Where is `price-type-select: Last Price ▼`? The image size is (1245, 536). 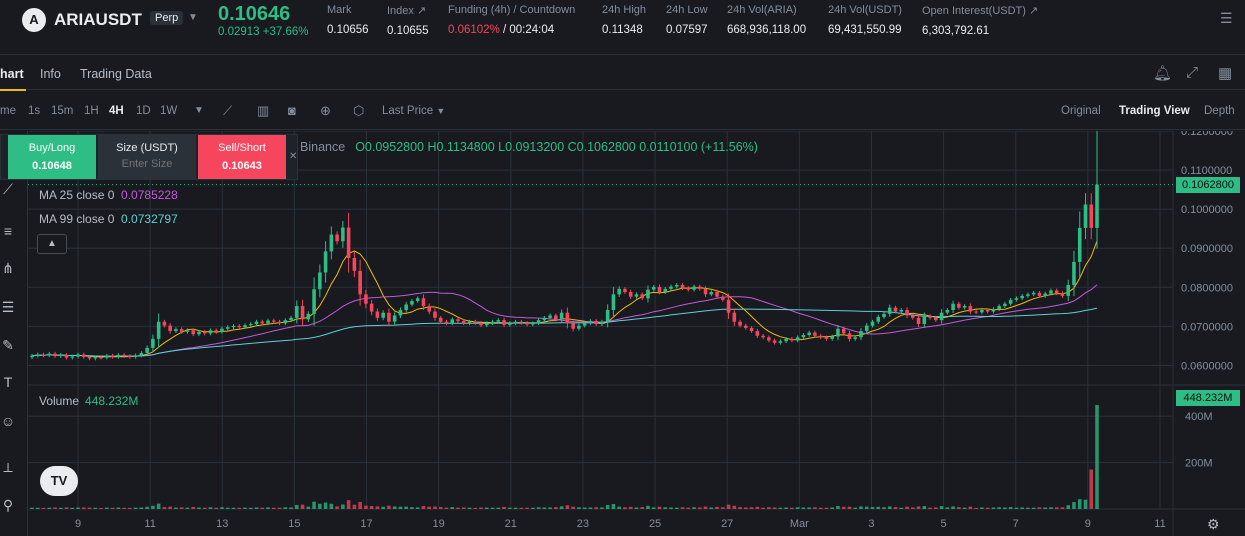
price-type-select: Last Price ▼ is located at coordinates (413, 111).